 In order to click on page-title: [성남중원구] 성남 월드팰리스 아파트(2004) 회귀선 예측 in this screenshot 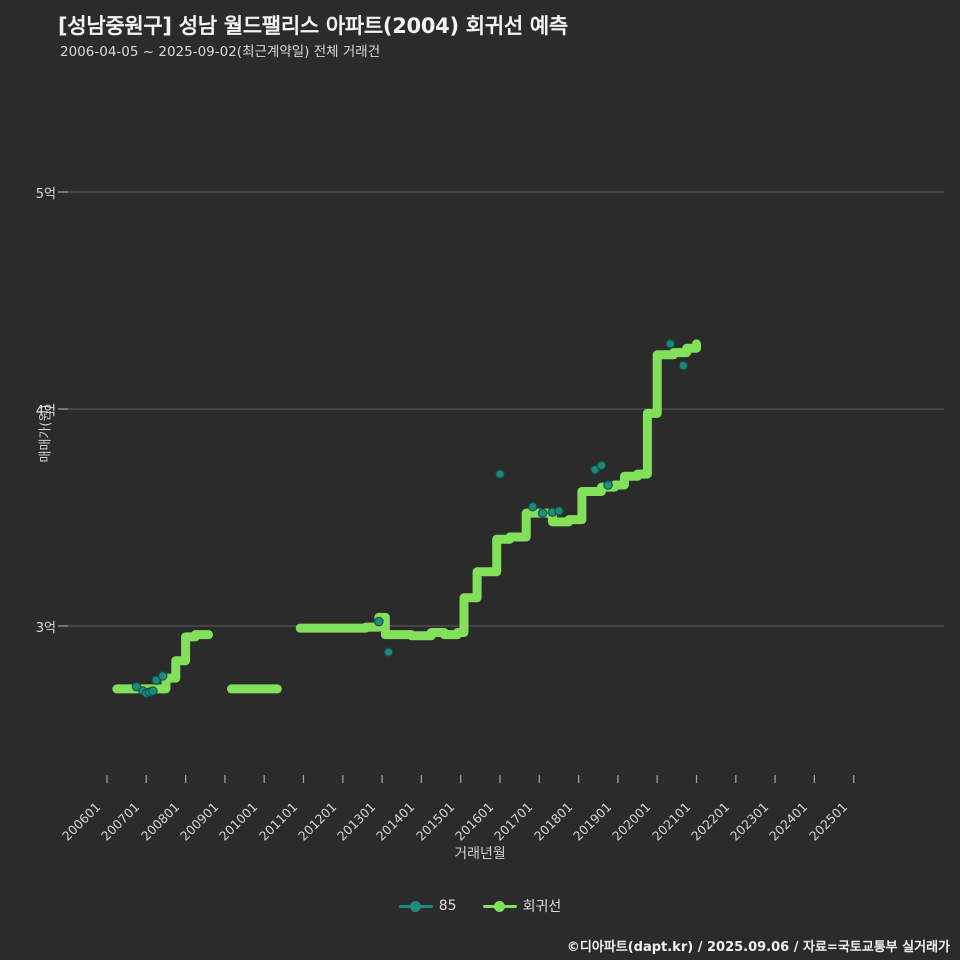, I will do `click(313, 26)`.